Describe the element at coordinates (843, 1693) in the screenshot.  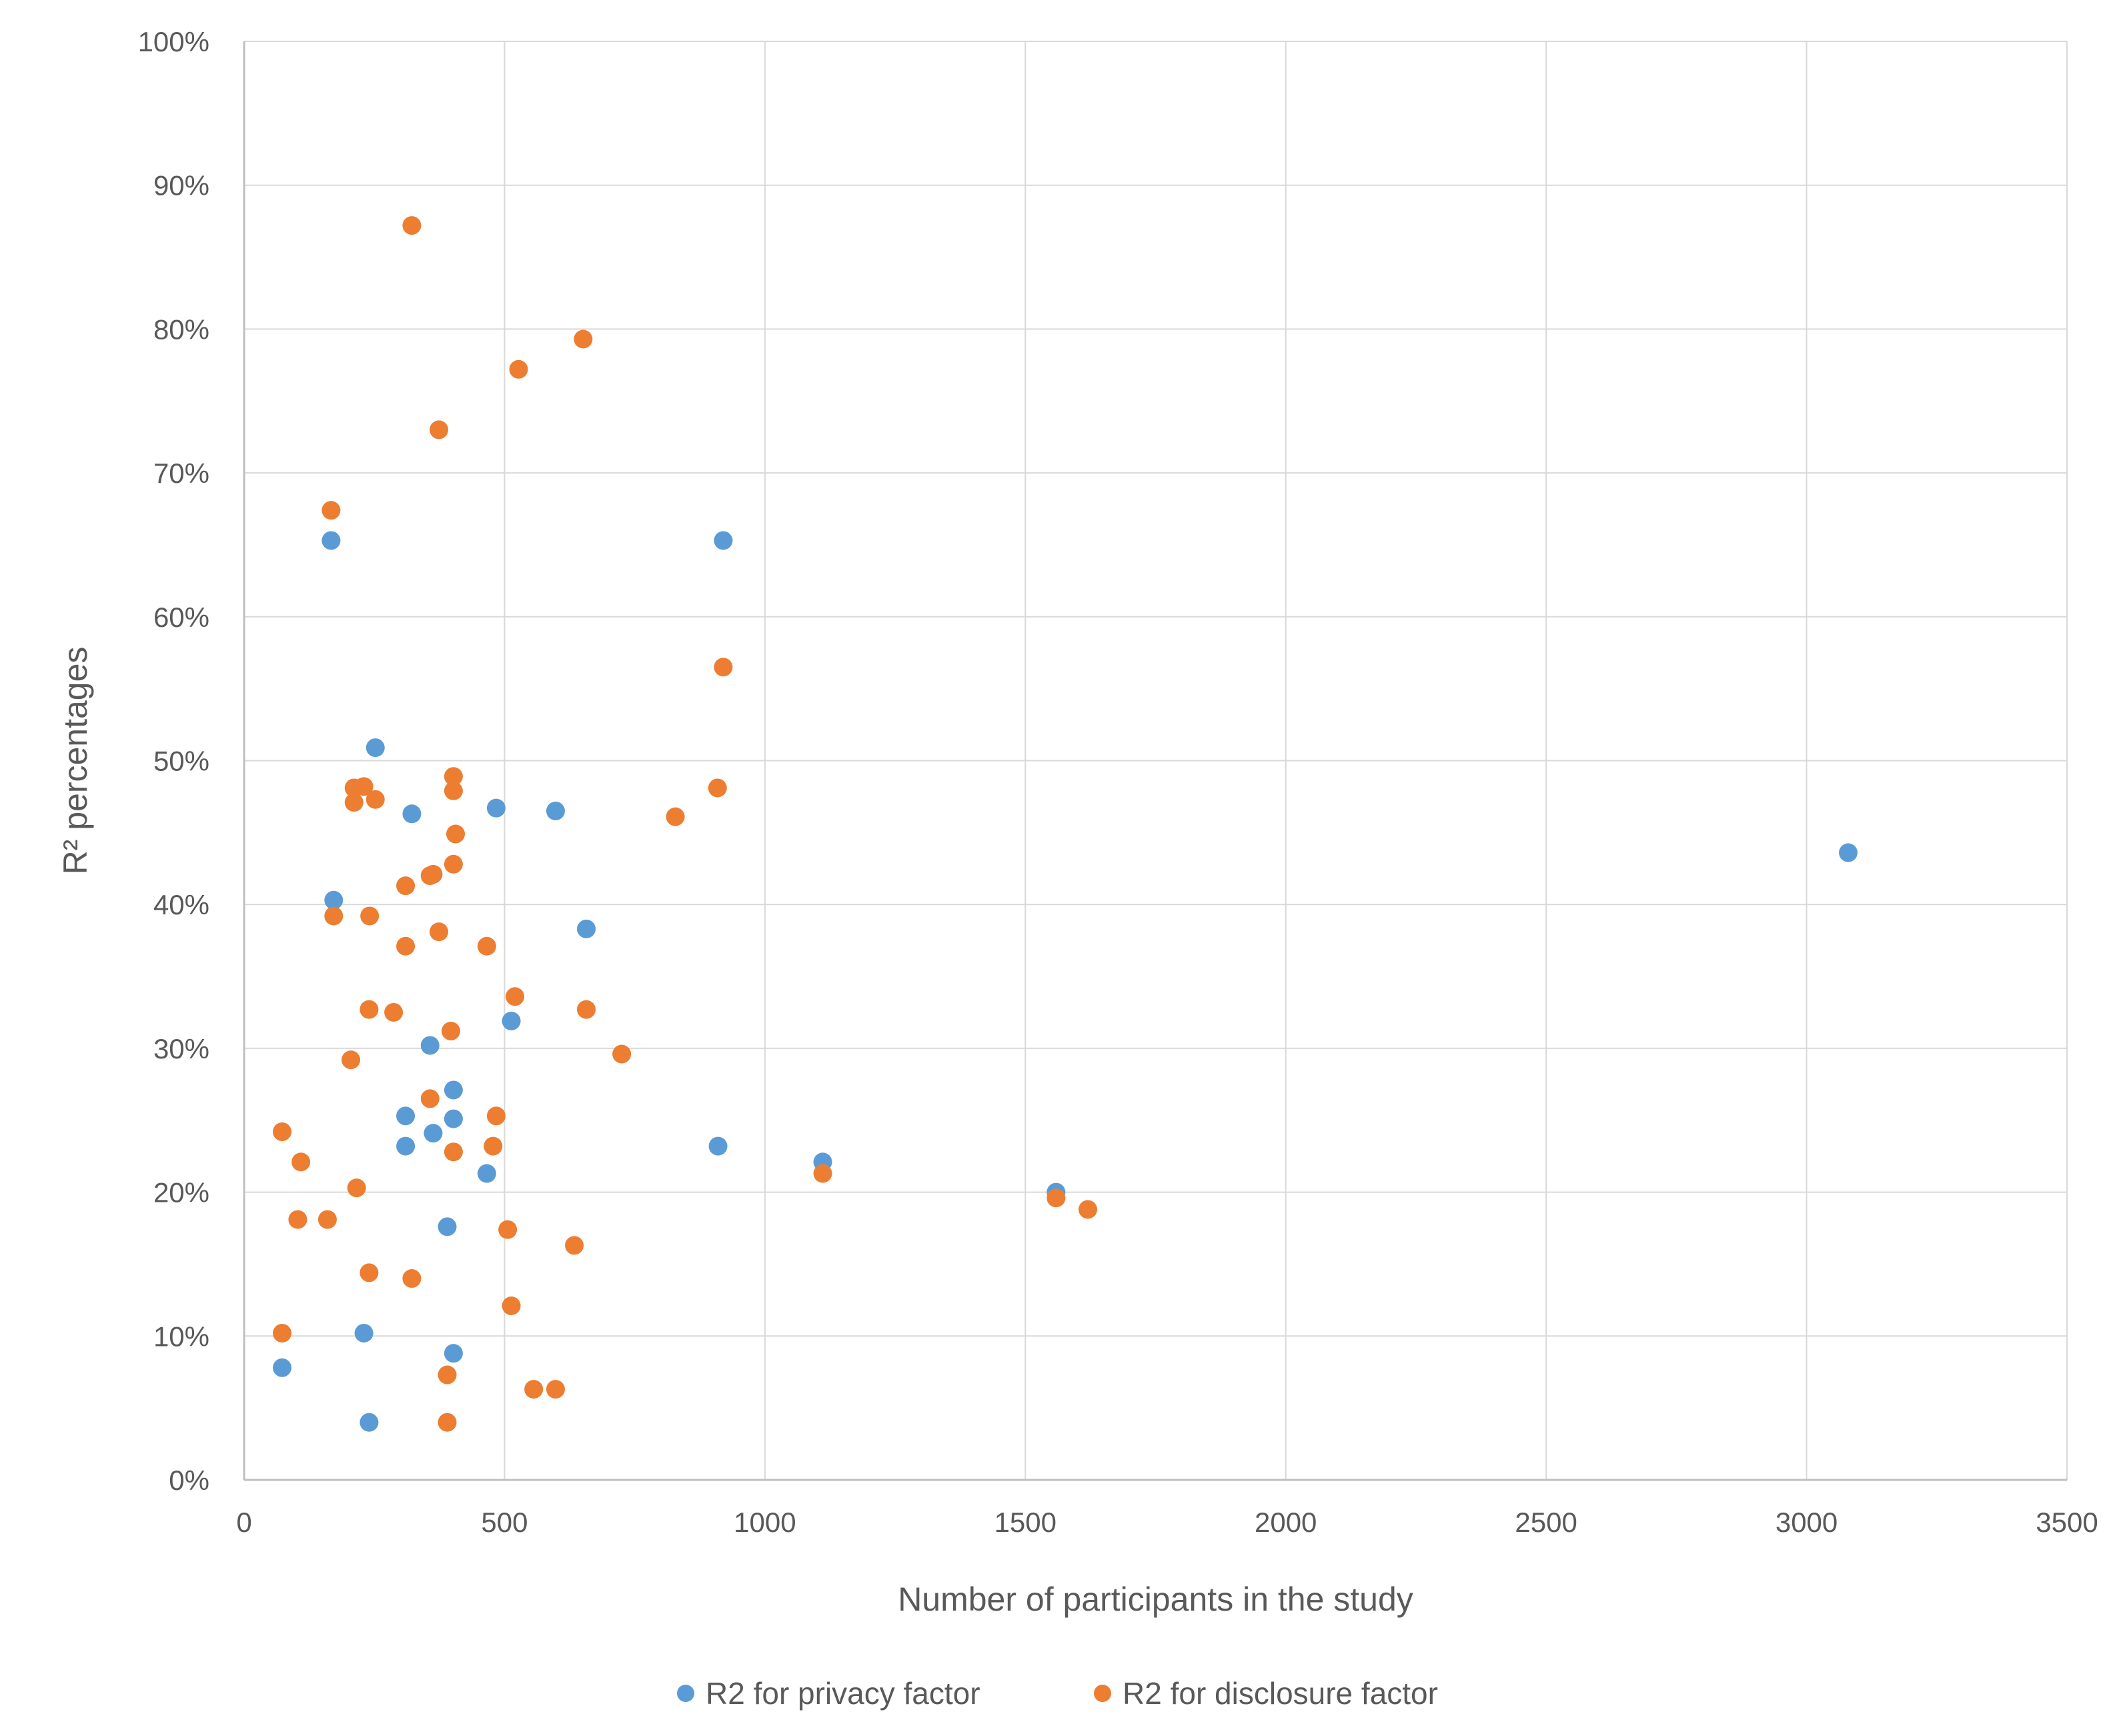
I see `legend-privacy-label: R2 for privacy factor` at that location.